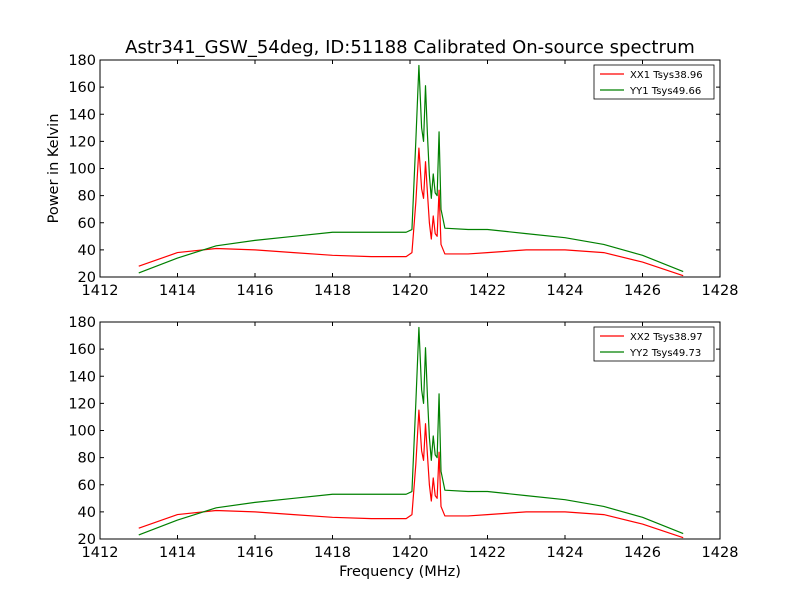 Image resolution: width=800 pixels, height=600 pixels. Describe the element at coordinates (54, 169) in the screenshot. I see `y-axis-label: Power in Kelvin` at that location.